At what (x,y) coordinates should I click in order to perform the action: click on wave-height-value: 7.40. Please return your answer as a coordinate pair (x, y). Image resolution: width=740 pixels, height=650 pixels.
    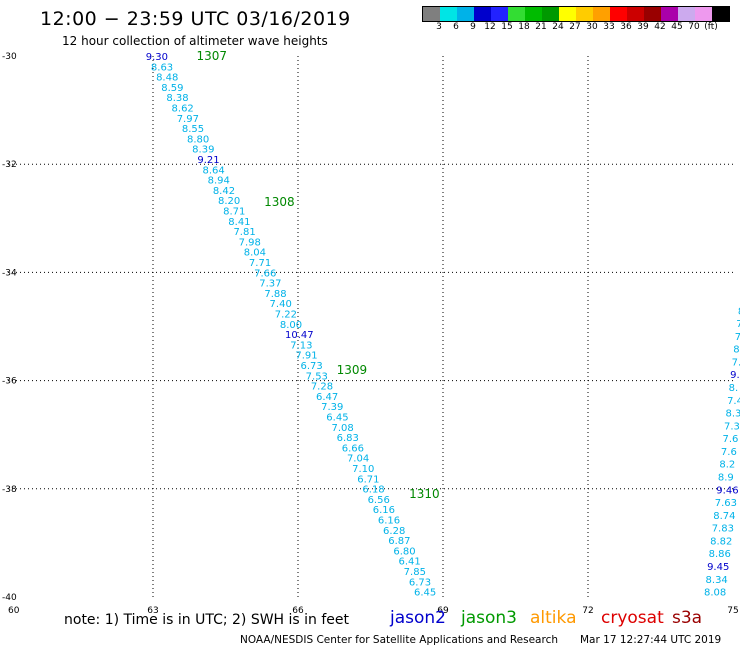
    Looking at the image, I should click on (281, 304).